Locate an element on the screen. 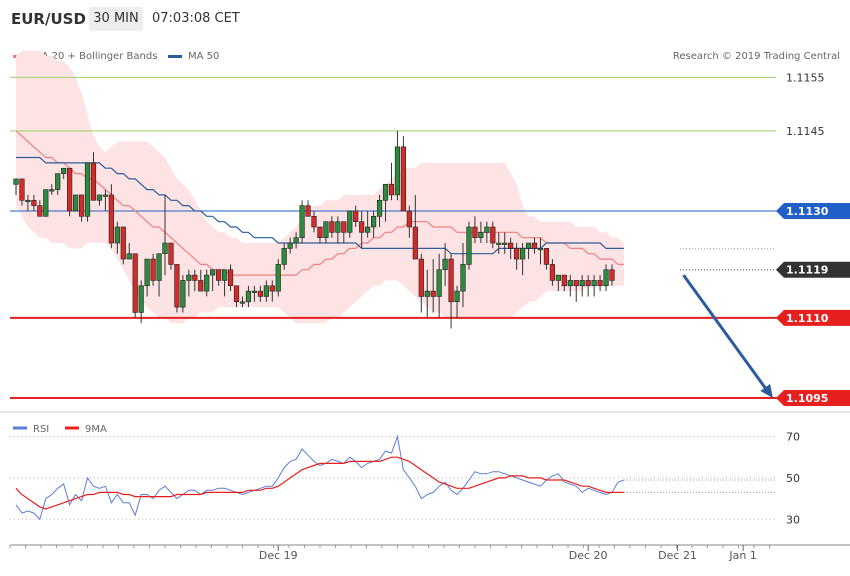  rsi-tick-label: 50 is located at coordinates (793, 478).